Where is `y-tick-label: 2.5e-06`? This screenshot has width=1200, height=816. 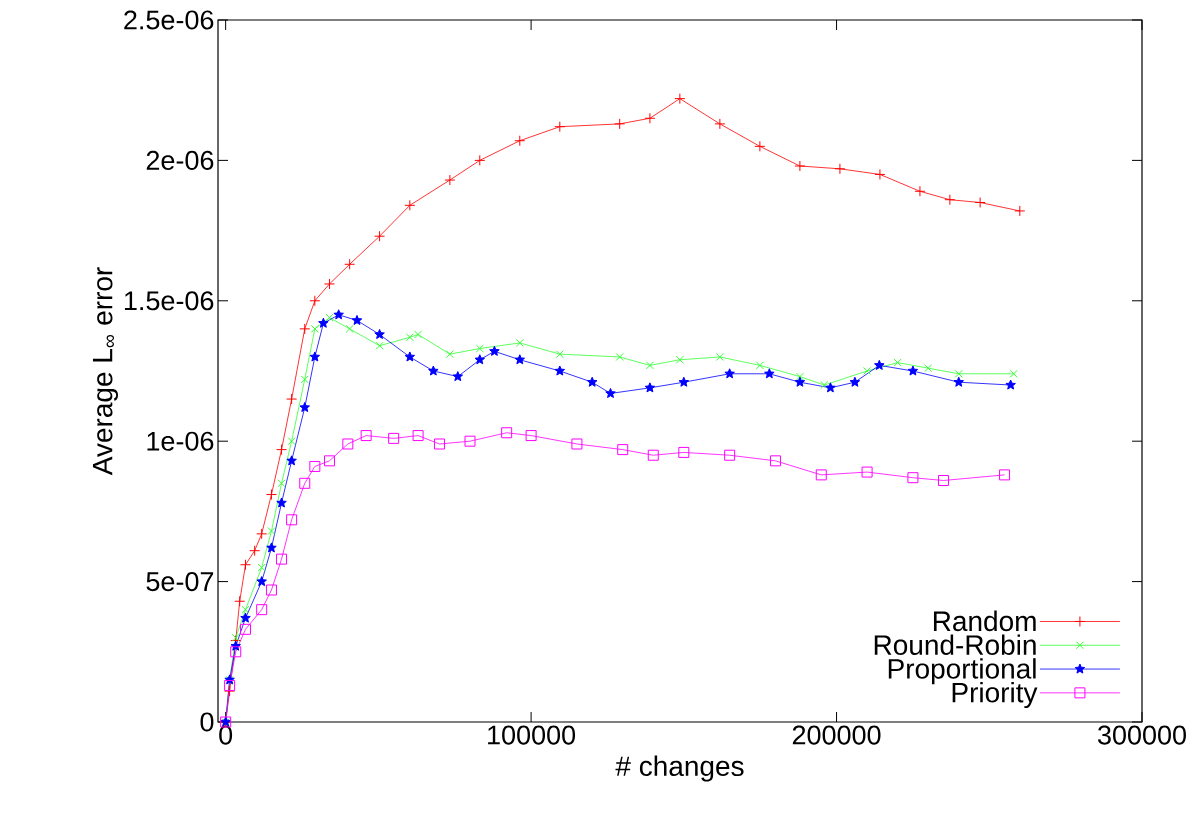
y-tick-label: 2.5e-06 is located at coordinates (169, 20).